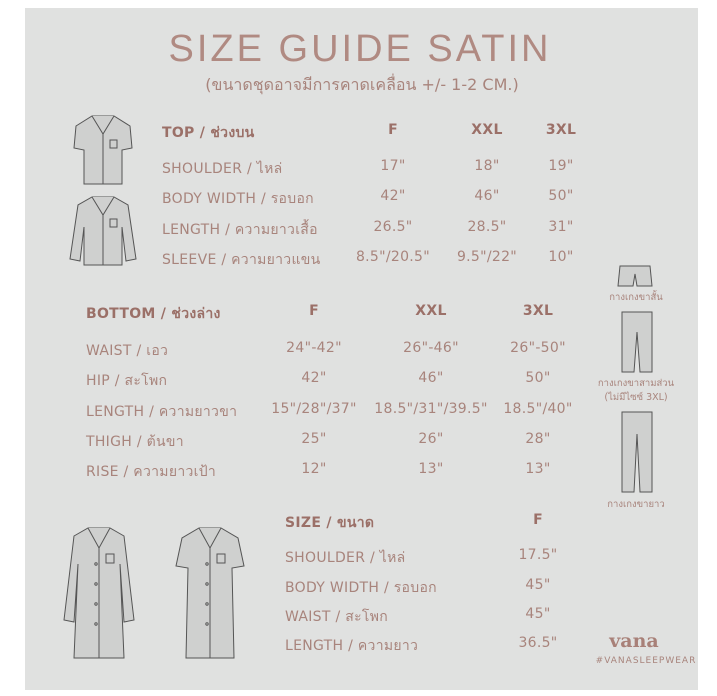 This screenshot has height=696, width=717. Describe the element at coordinates (314, 348) in the screenshot. I see `cell-value: 24"-42"` at that location.